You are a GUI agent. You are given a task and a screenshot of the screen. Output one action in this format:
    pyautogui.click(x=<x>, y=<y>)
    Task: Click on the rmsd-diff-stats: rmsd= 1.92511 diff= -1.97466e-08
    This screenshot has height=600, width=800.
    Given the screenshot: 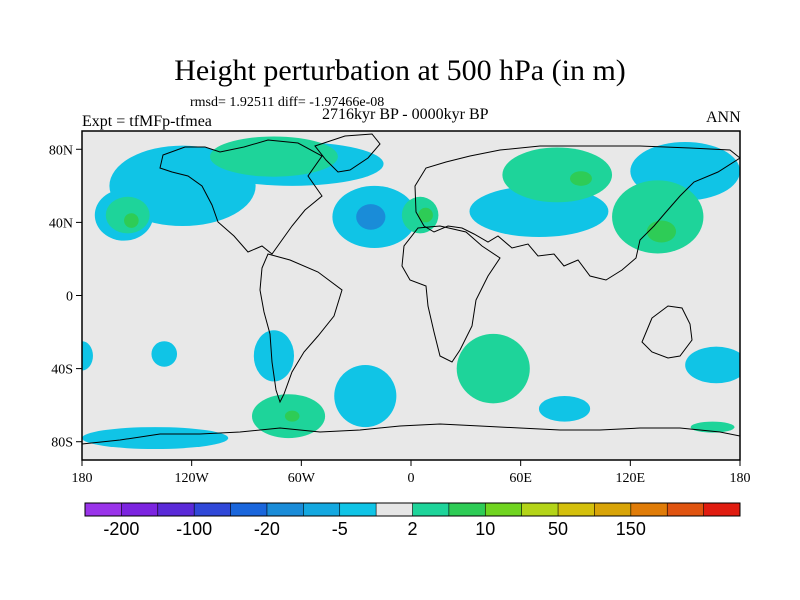 What is the action you would take?
    pyautogui.click(x=287, y=102)
    